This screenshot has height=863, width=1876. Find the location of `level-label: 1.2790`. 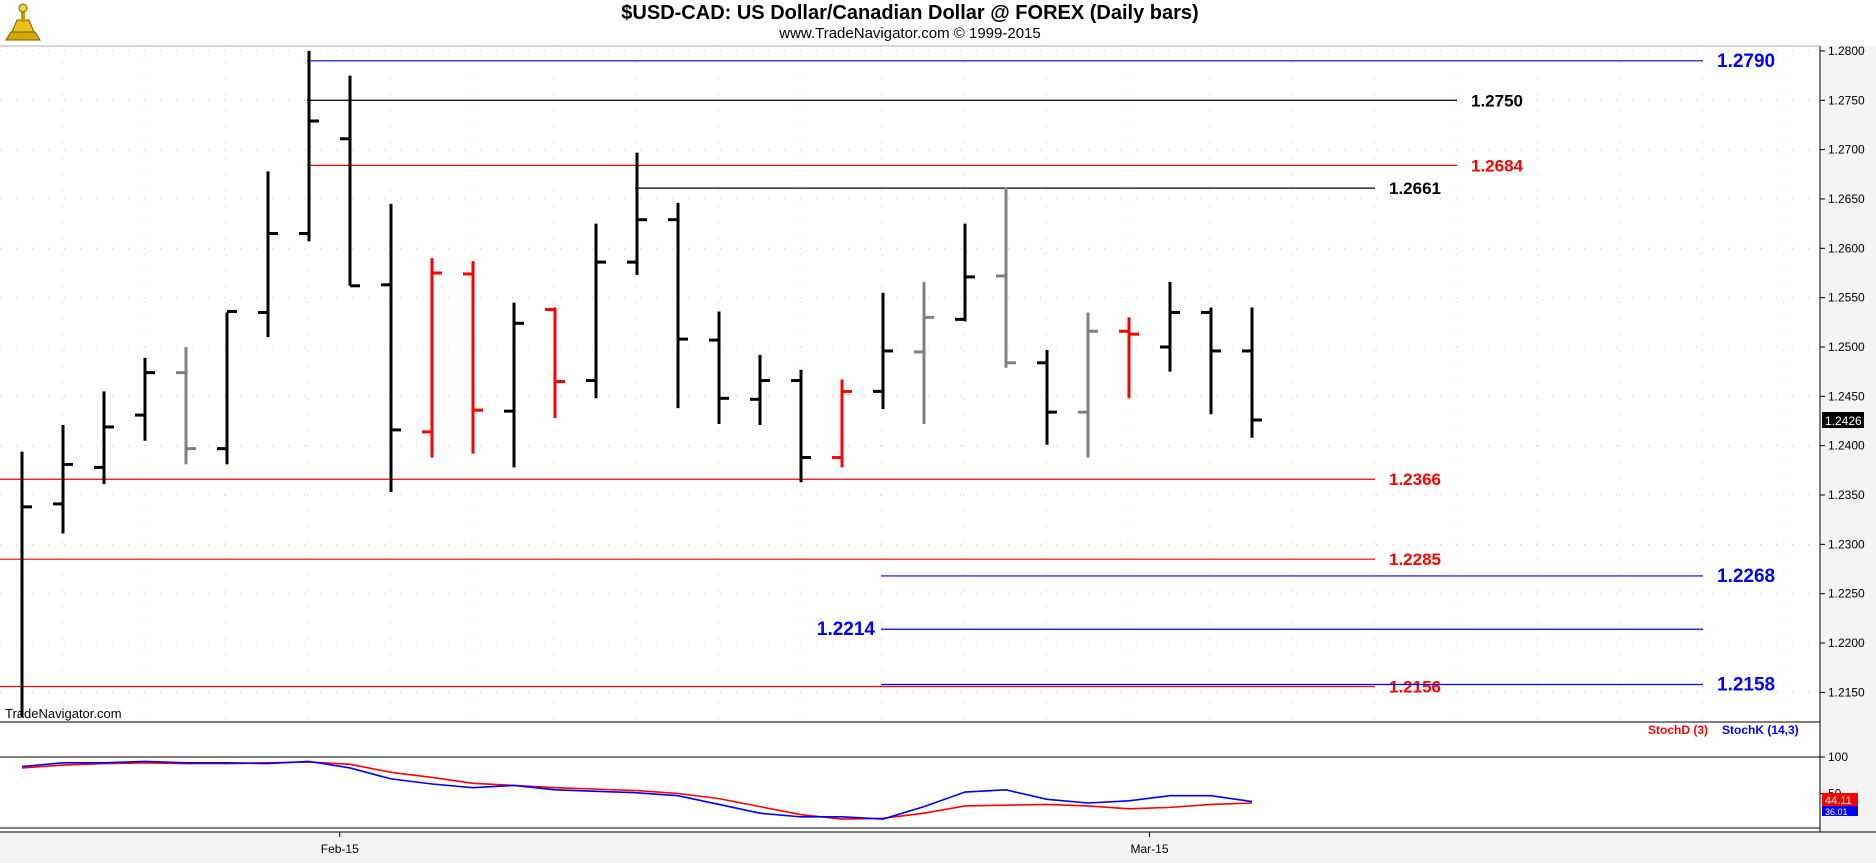

level-label: 1.2790 is located at coordinates (1746, 61).